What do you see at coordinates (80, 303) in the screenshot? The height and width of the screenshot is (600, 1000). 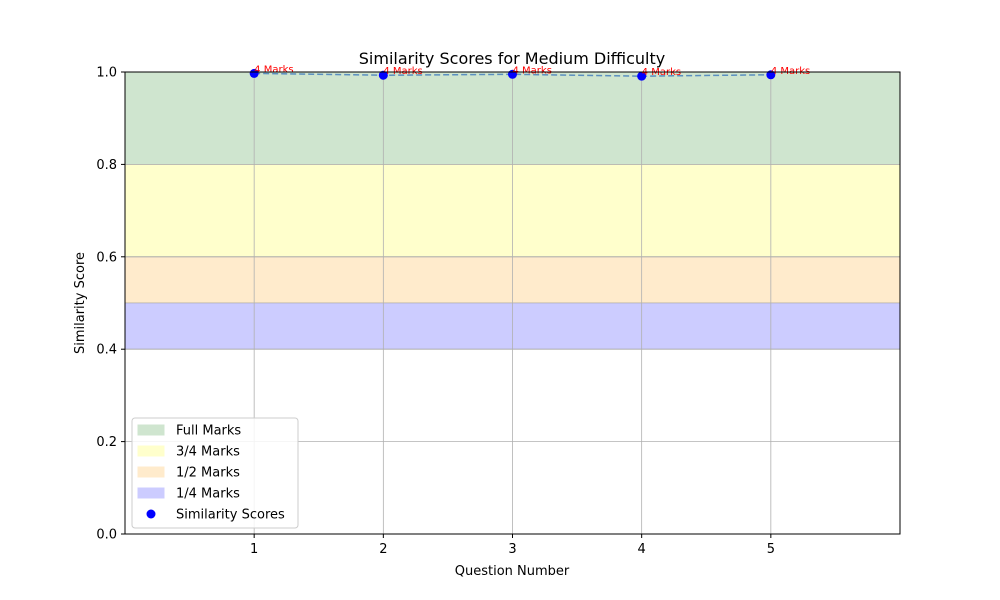 I see `y-axis-label: Similarity Score` at bounding box center [80, 303].